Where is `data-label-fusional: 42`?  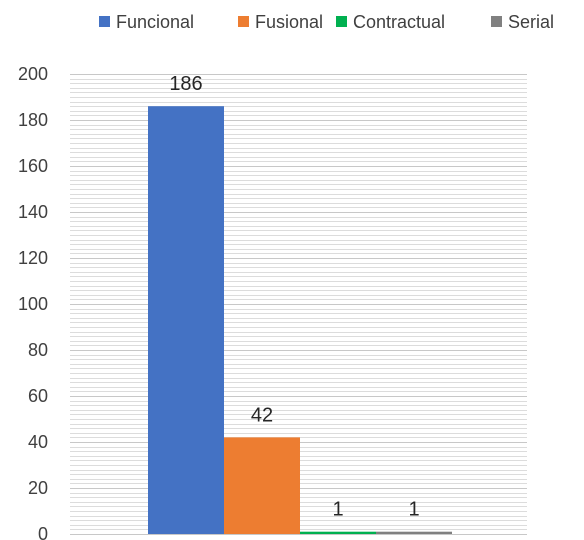
data-label-fusional: 42 is located at coordinates (262, 415).